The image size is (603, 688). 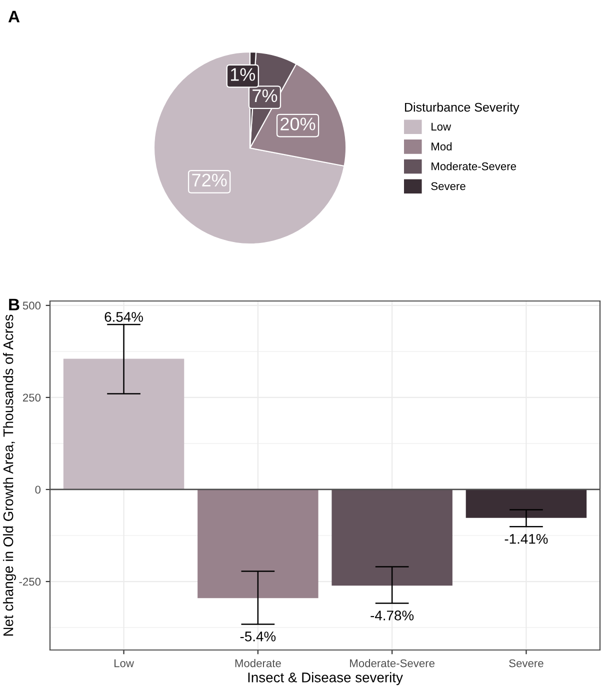 I want to click on y-axis-title: Net change in Old Growth Area, Thousands of Acres, so click(x=9, y=475).